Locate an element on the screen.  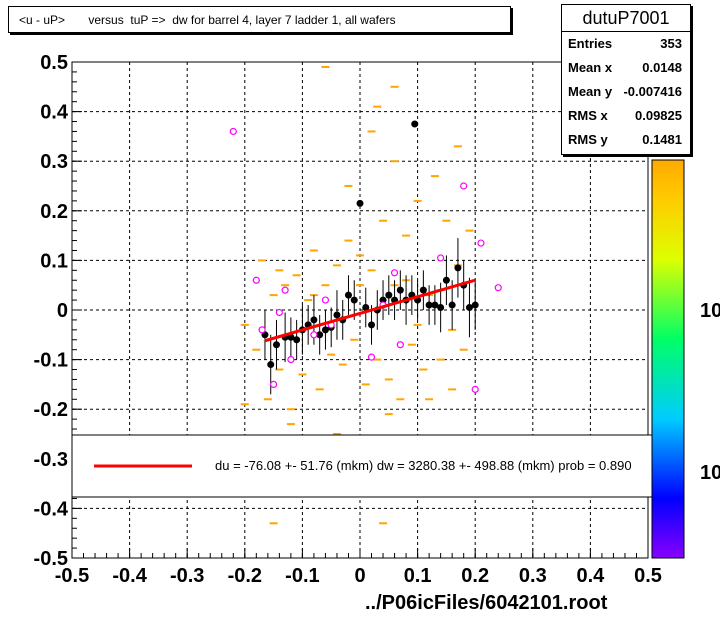
x-tick-label: -0.2 is located at coordinates (245, 576).